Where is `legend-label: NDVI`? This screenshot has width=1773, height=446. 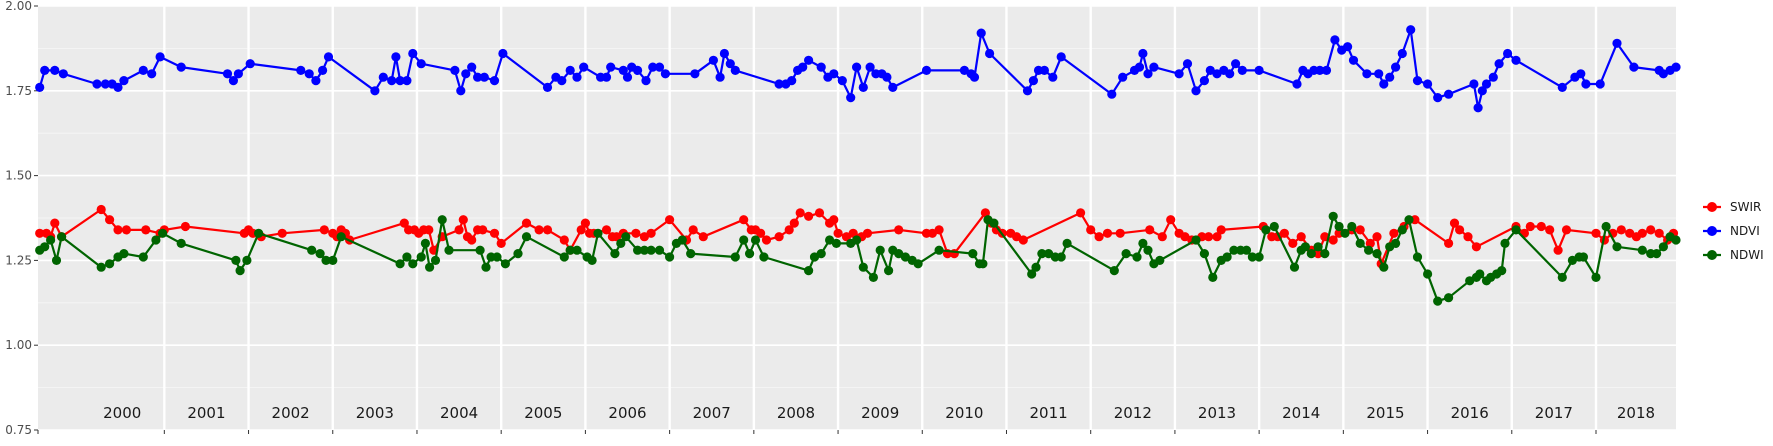
legend-label: NDVI is located at coordinates (1745, 231).